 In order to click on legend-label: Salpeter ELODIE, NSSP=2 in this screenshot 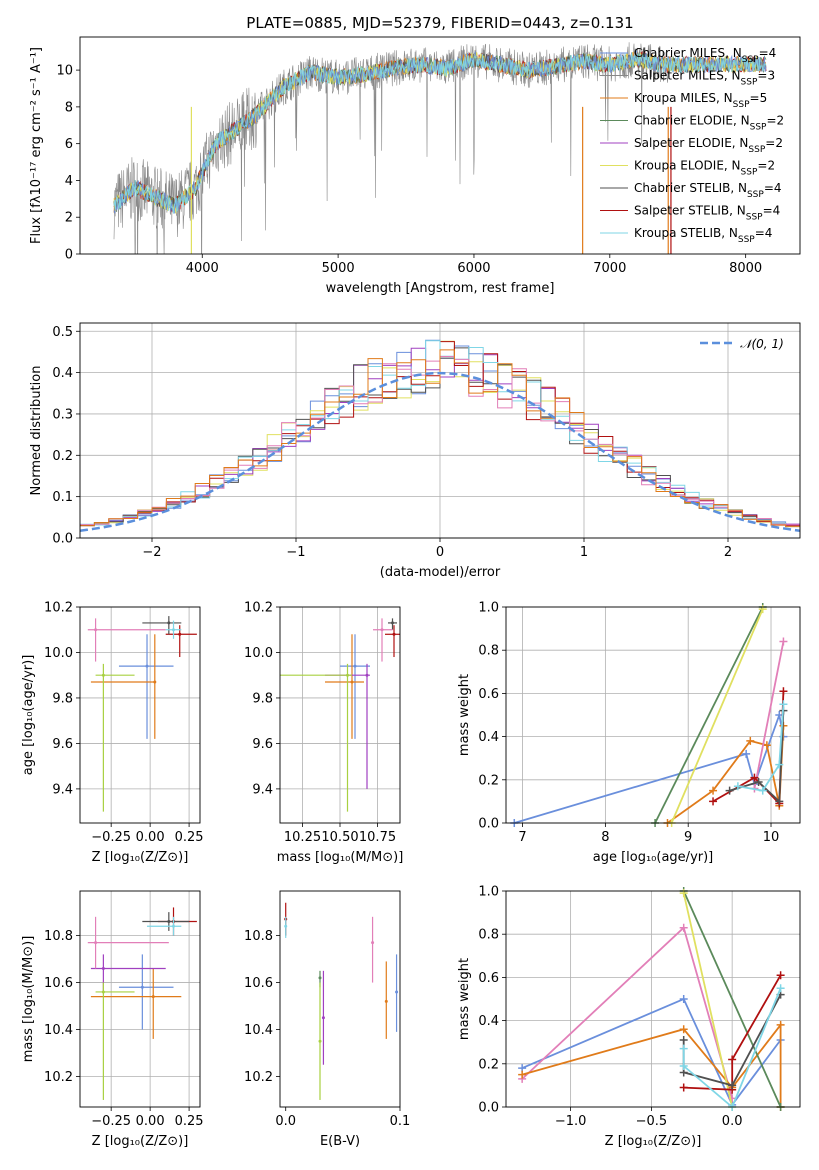, I will do `click(708, 145)`.